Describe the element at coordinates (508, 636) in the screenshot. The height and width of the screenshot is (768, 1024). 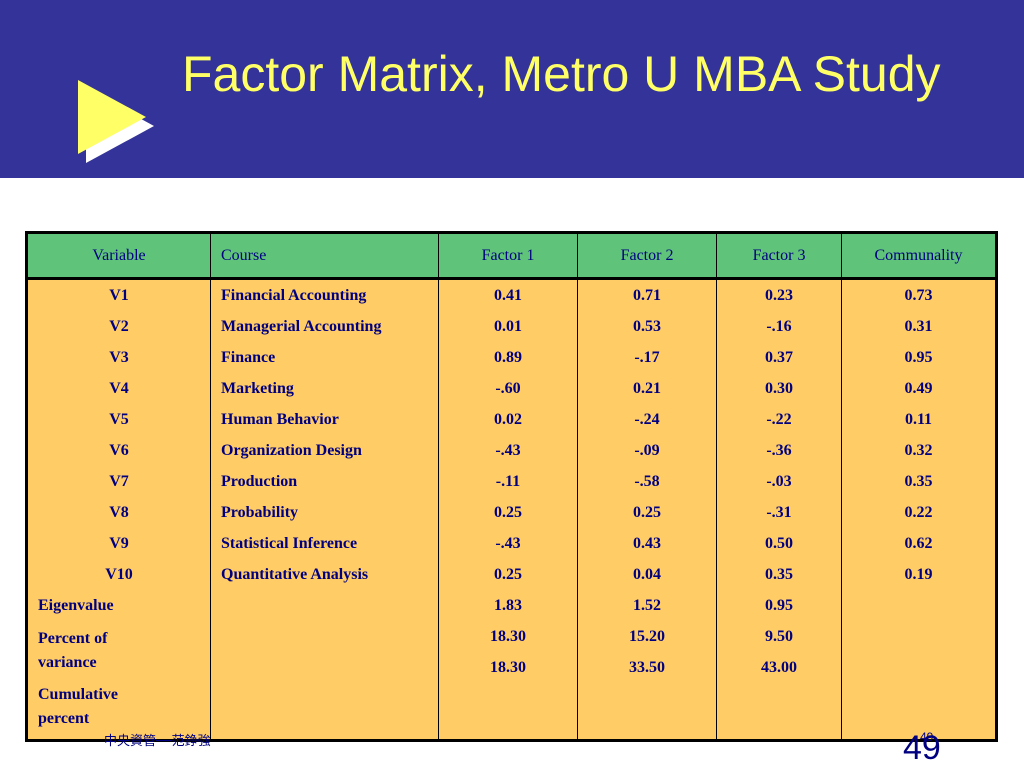
I see `factor-1-percent-variance: 18.30` at that location.